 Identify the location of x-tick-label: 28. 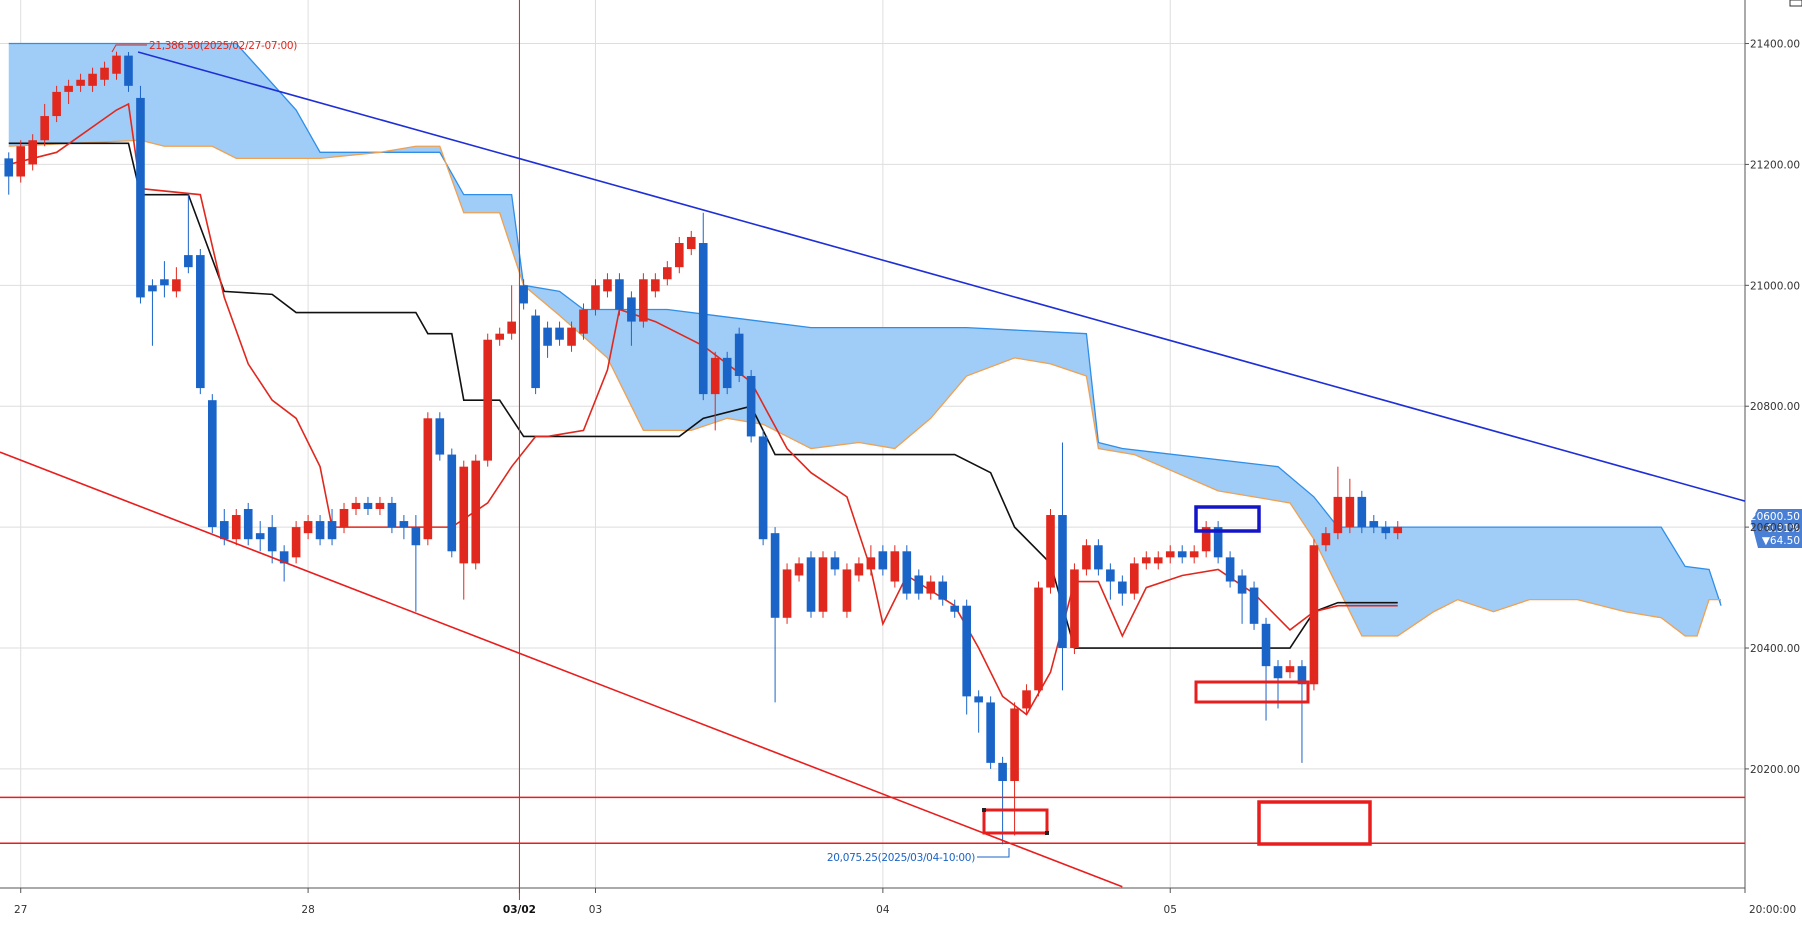
(307, 910).